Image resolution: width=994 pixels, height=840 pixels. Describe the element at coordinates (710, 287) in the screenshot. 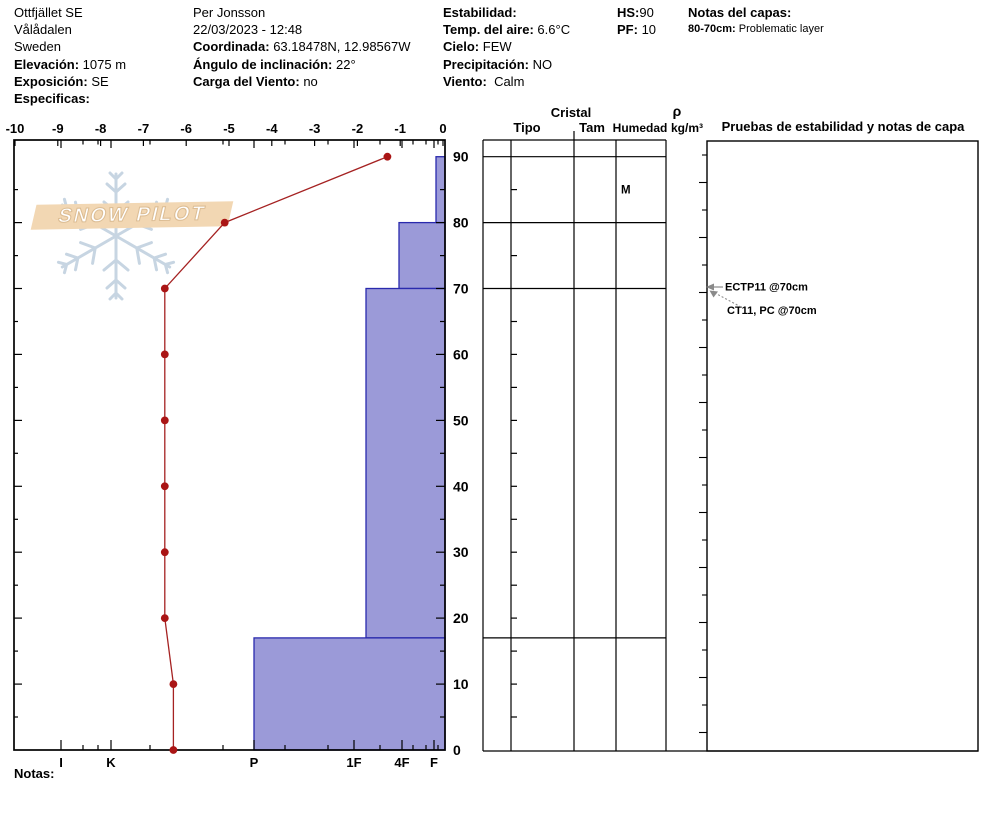

I see `annotation-arrowhead` at that location.